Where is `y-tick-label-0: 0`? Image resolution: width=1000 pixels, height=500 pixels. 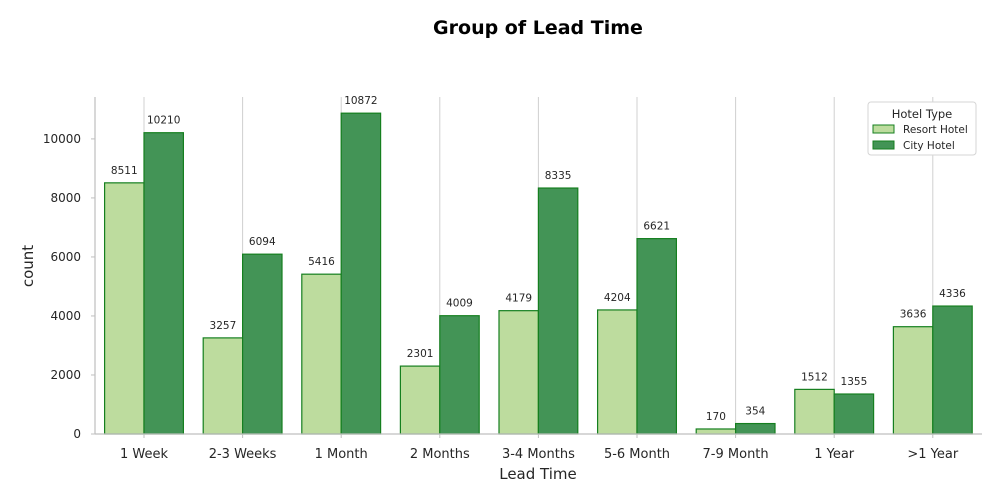 y-tick-label-0: 0 is located at coordinates (77, 434).